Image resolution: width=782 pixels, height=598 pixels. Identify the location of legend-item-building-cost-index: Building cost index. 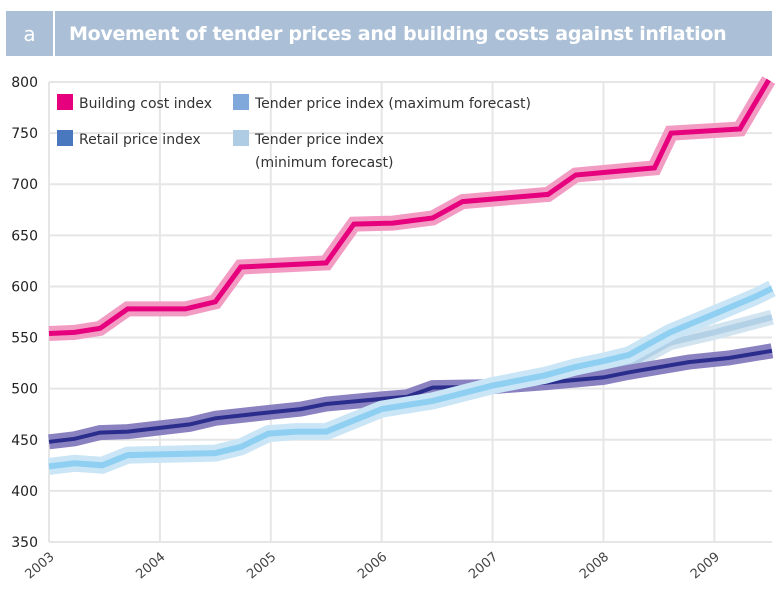
(134, 103).